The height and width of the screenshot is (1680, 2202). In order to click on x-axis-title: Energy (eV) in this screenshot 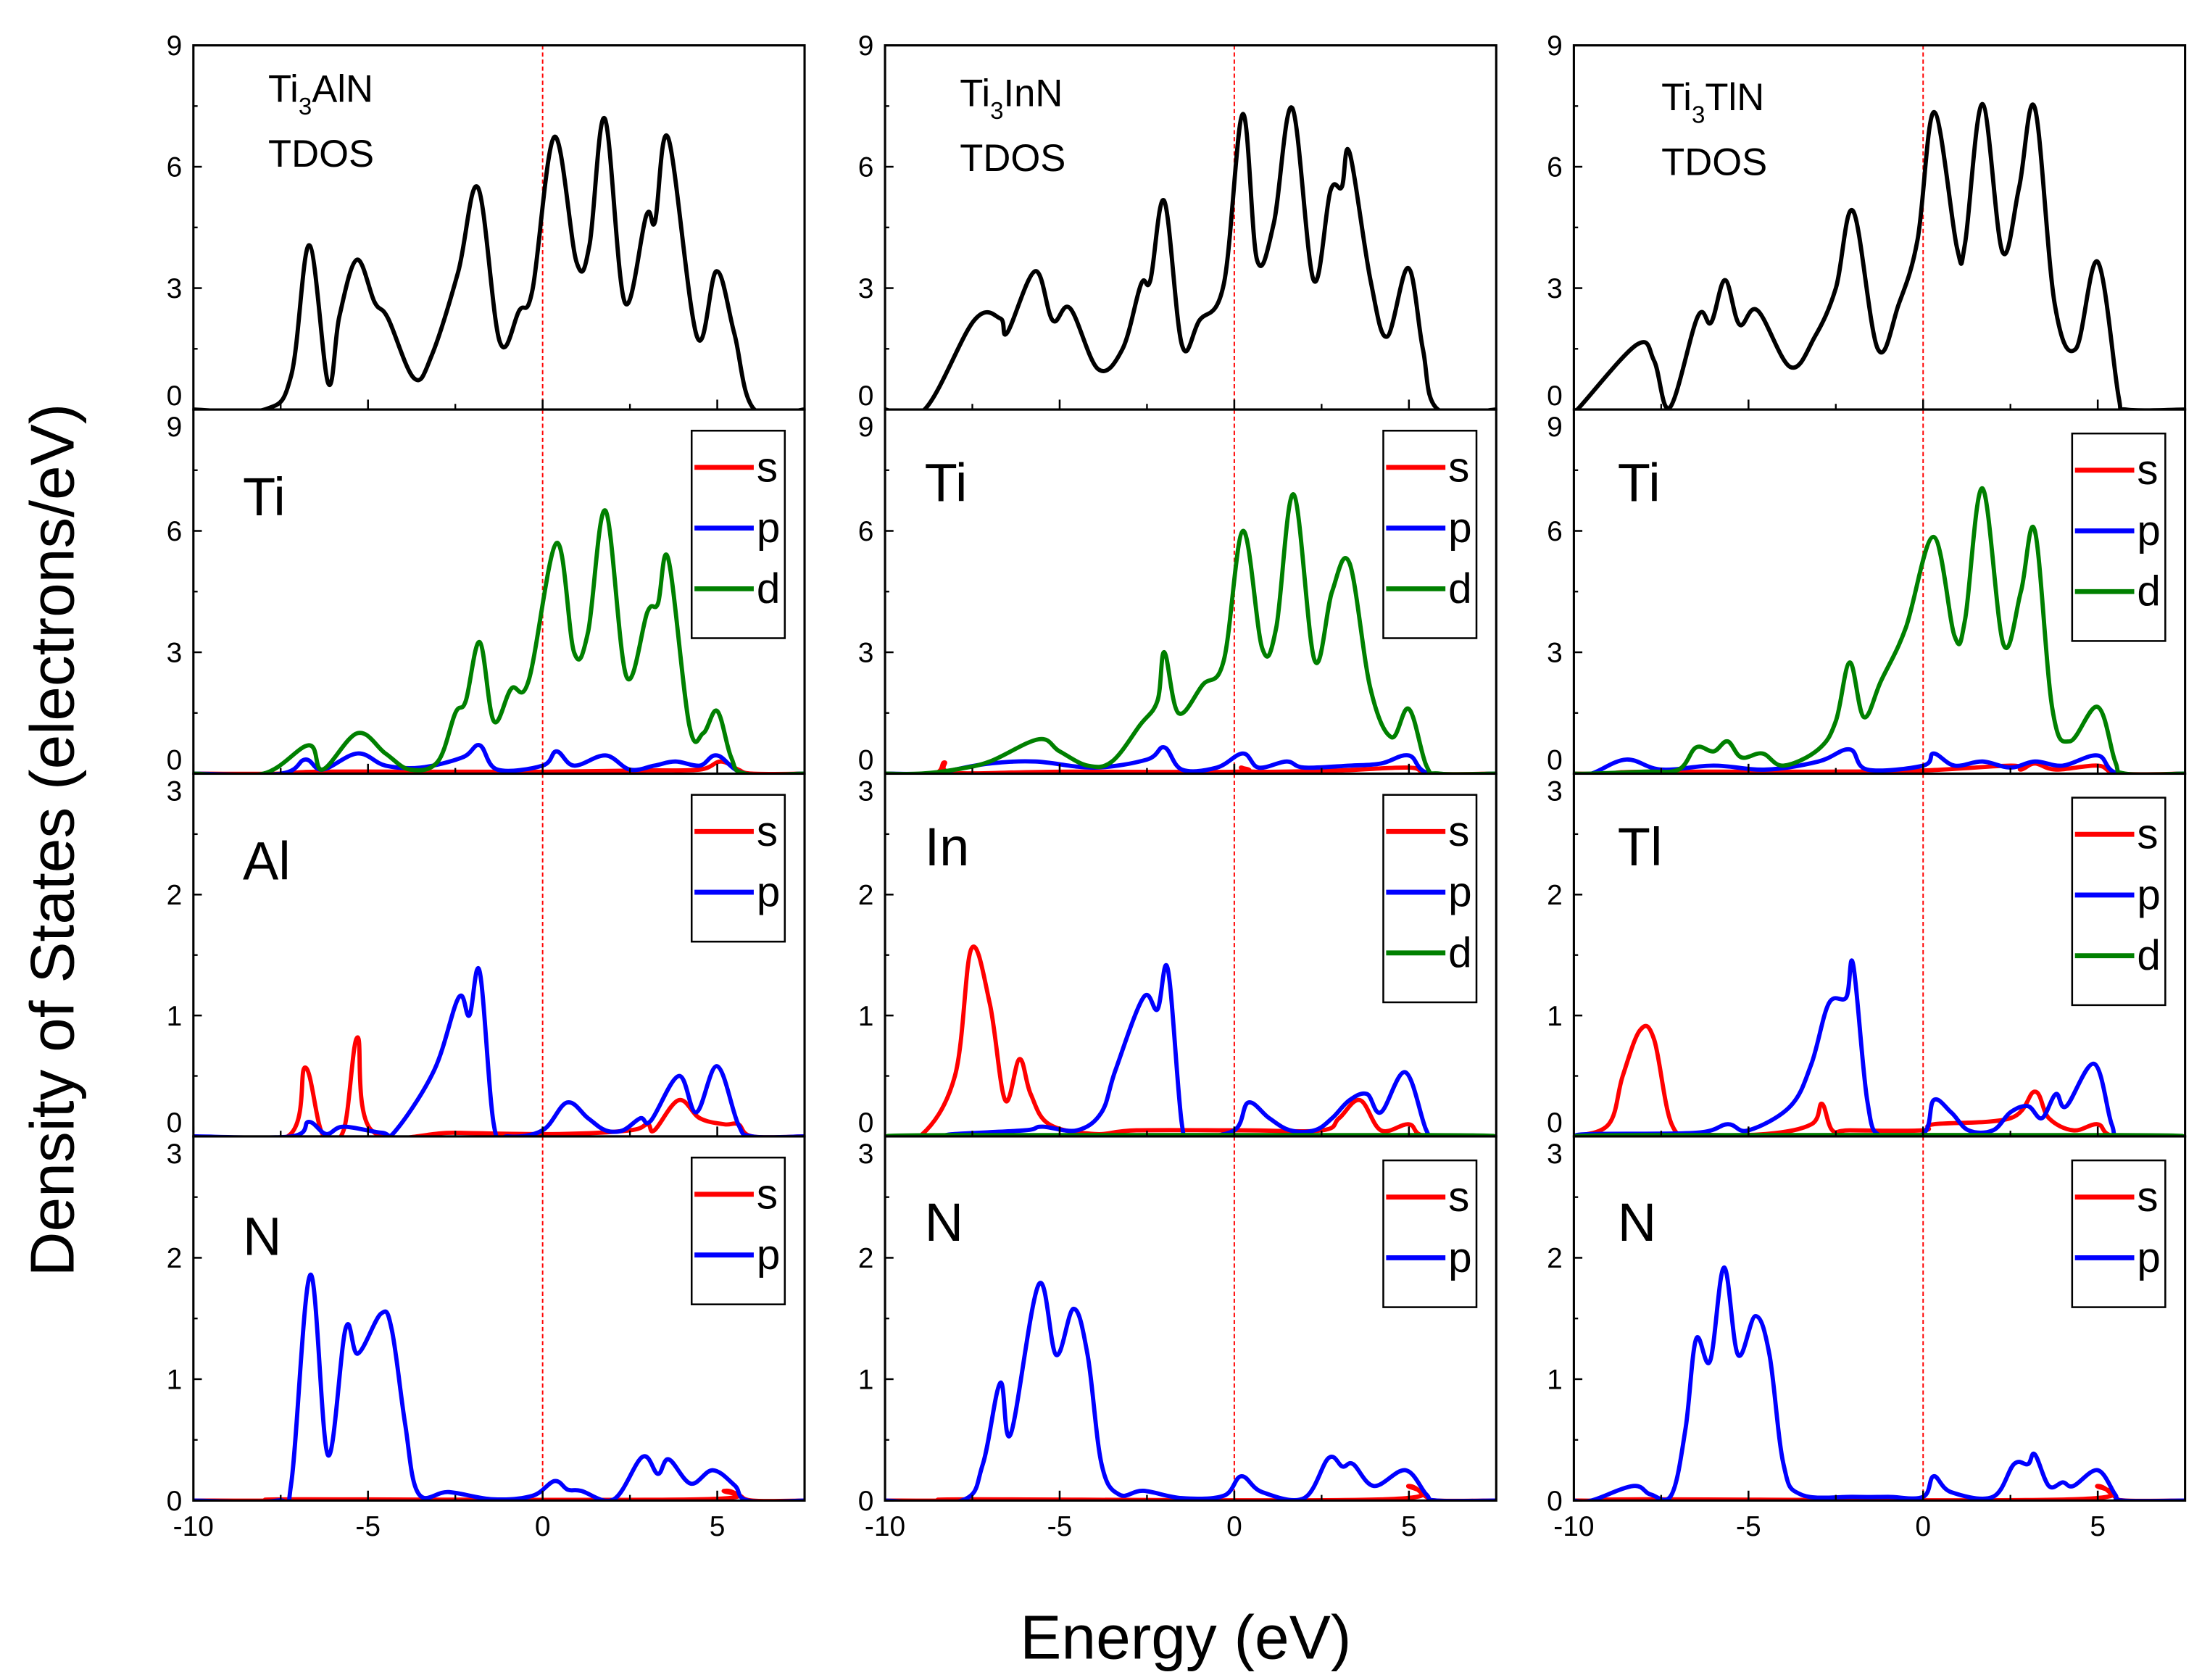, I will do `click(1185, 1638)`.